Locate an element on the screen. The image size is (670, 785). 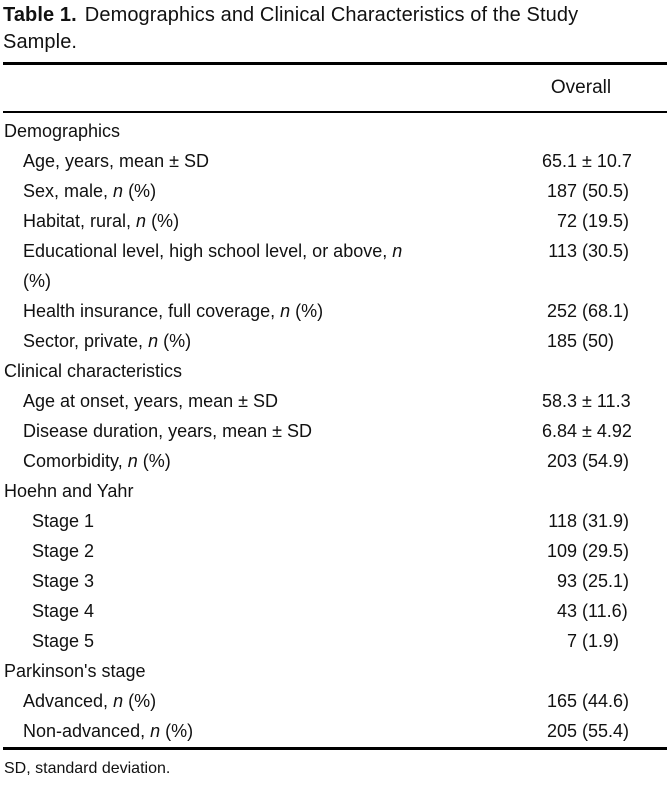
row-value-detail: (19.5) is located at coordinates (606, 221).